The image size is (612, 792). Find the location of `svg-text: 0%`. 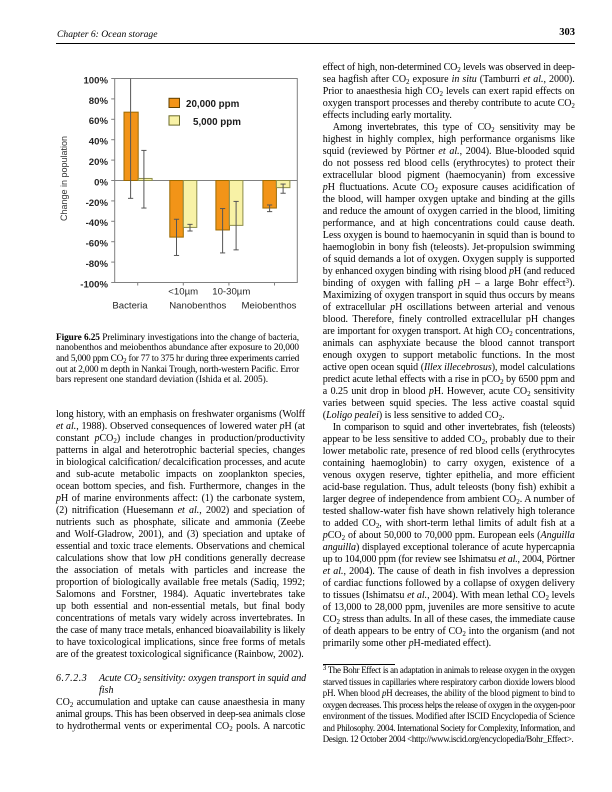

svg-text: 0% is located at coordinates (101, 182).